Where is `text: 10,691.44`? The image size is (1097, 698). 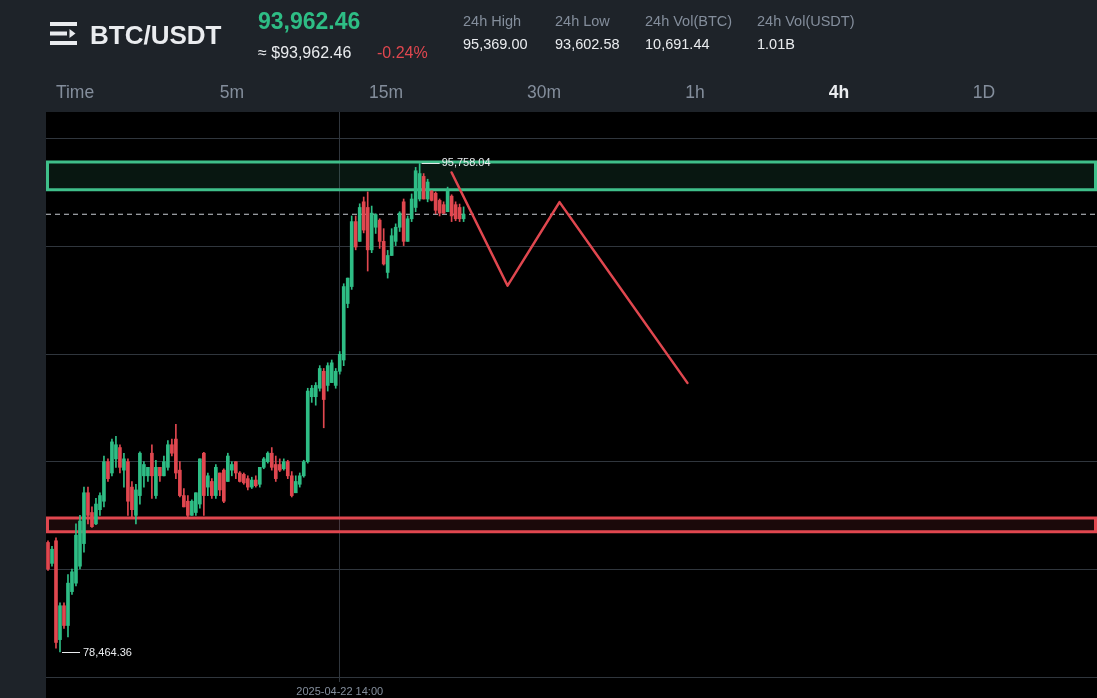 text: 10,691.44 is located at coordinates (677, 43).